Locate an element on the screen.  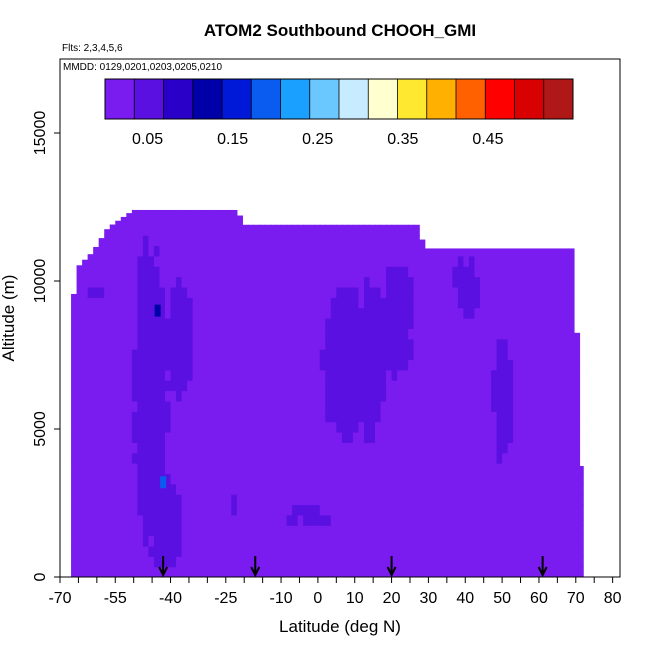
y-tick-label: 10000 is located at coordinates (40, 281).